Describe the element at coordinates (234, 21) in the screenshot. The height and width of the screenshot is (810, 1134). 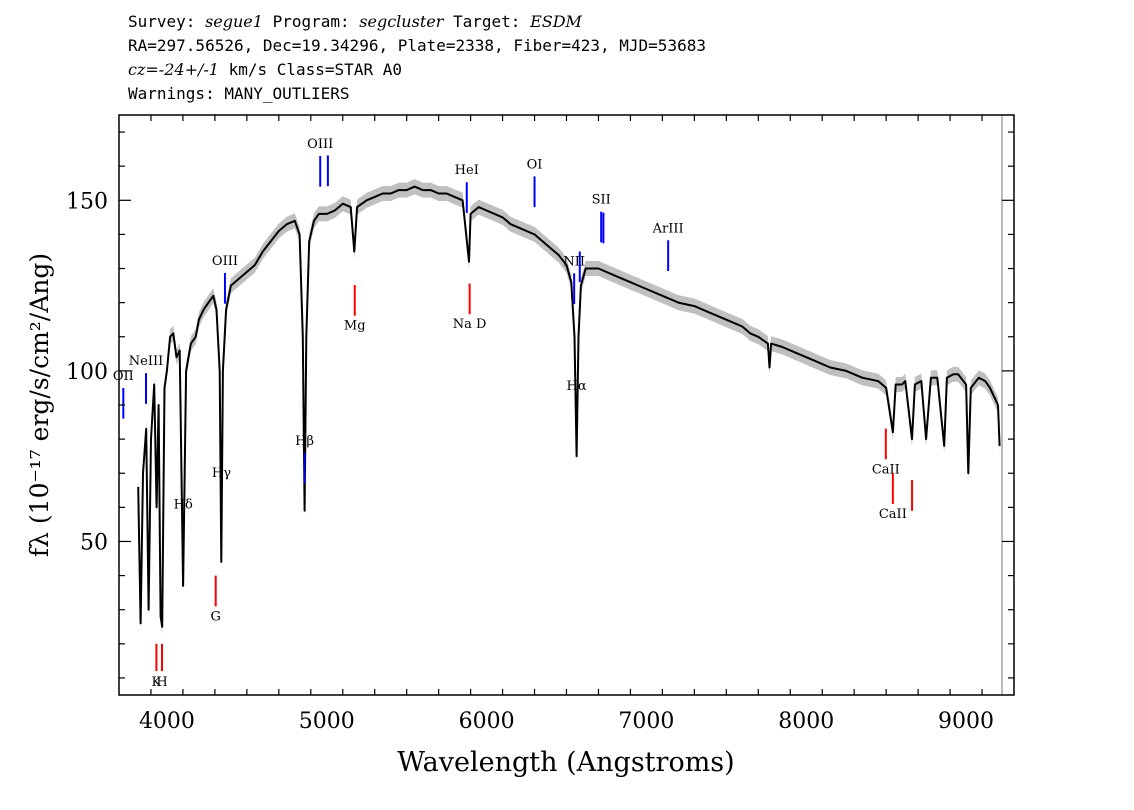
I see `survey-value: segue1` at that location.